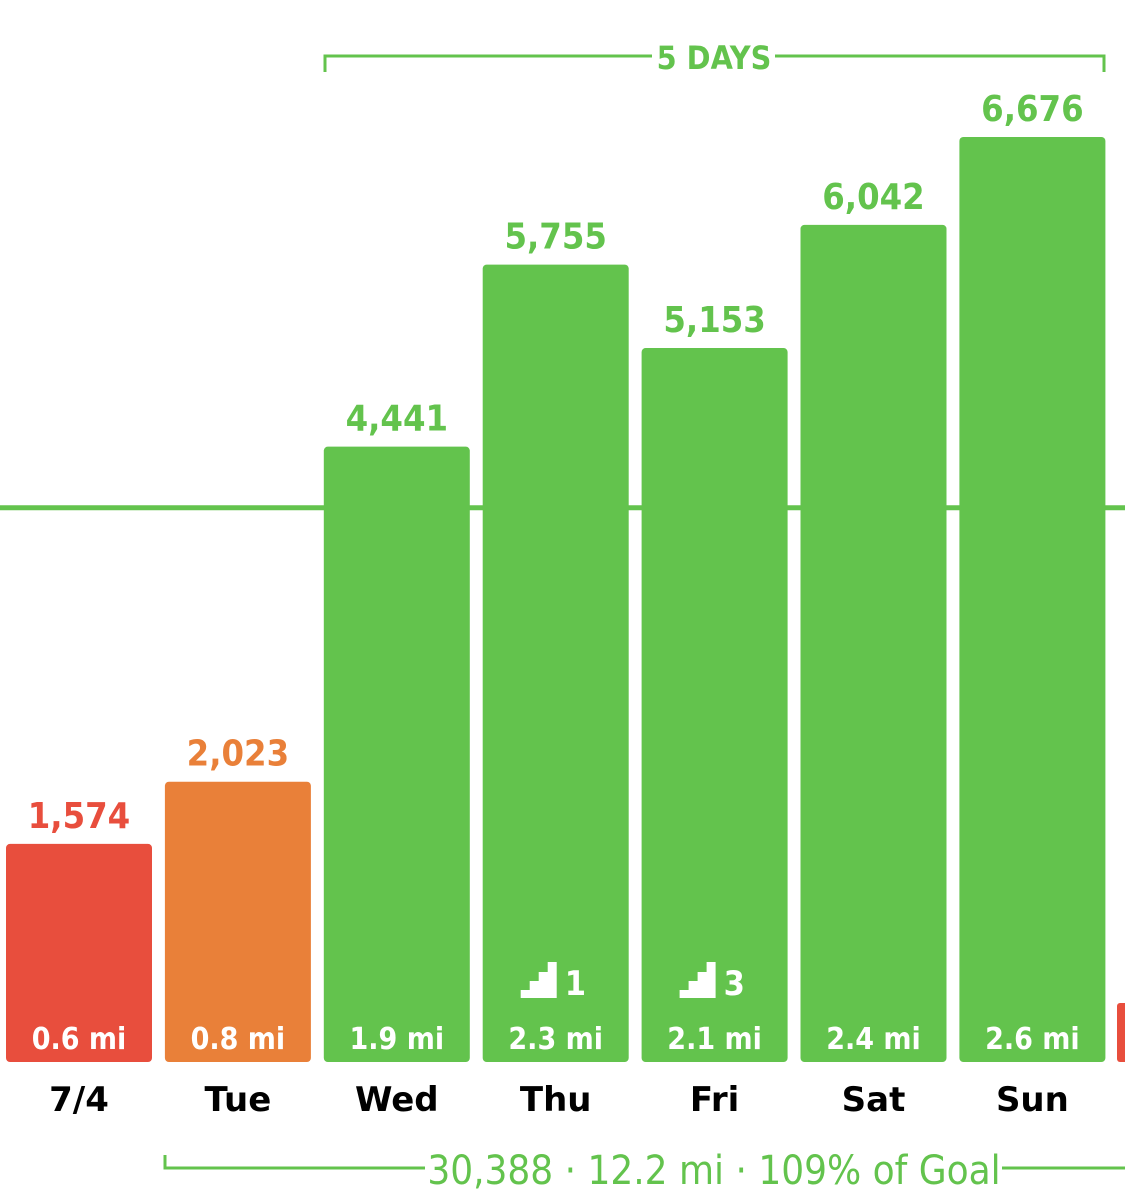  Describe the element at coordinates (734, 984) in the screenshot. I see `flights-label-4: 3` at that location.